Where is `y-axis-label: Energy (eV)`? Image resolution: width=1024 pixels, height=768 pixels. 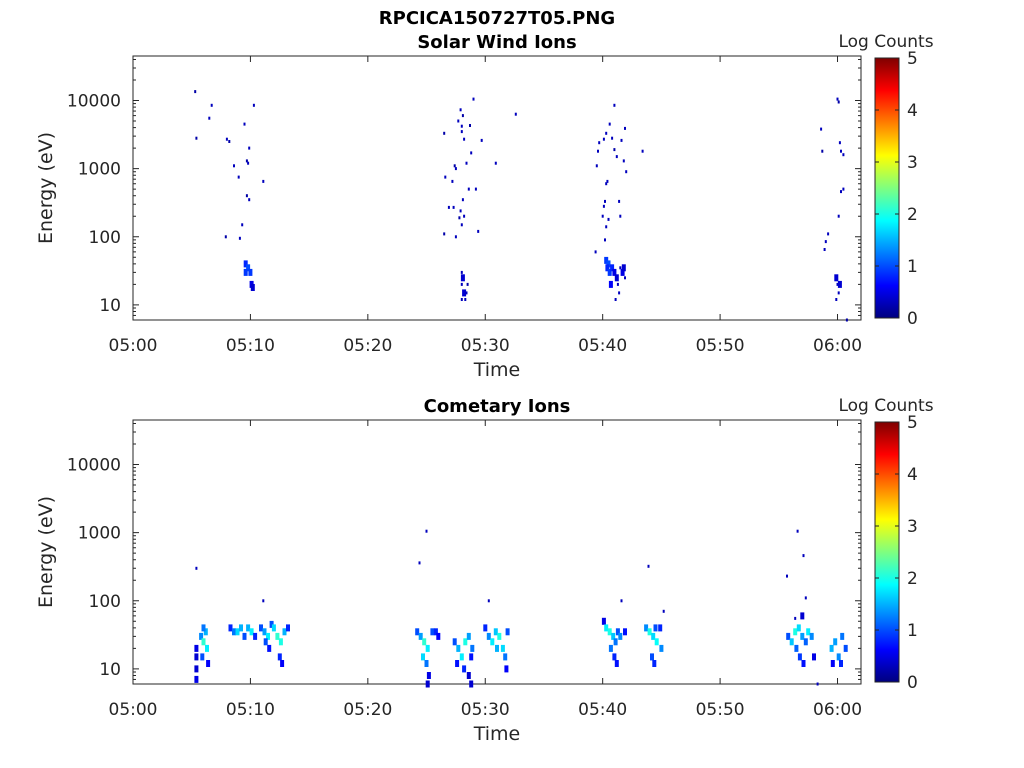
y-axis-label: Energy (eV) is located at coordinates (46, 188).